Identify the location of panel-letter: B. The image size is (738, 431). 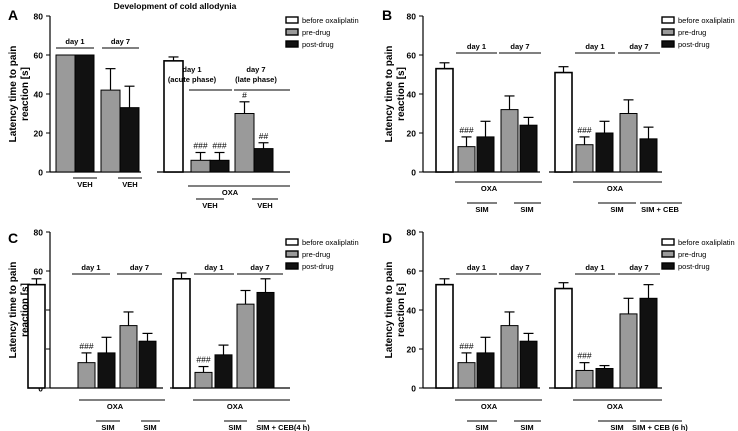
(387, 15).